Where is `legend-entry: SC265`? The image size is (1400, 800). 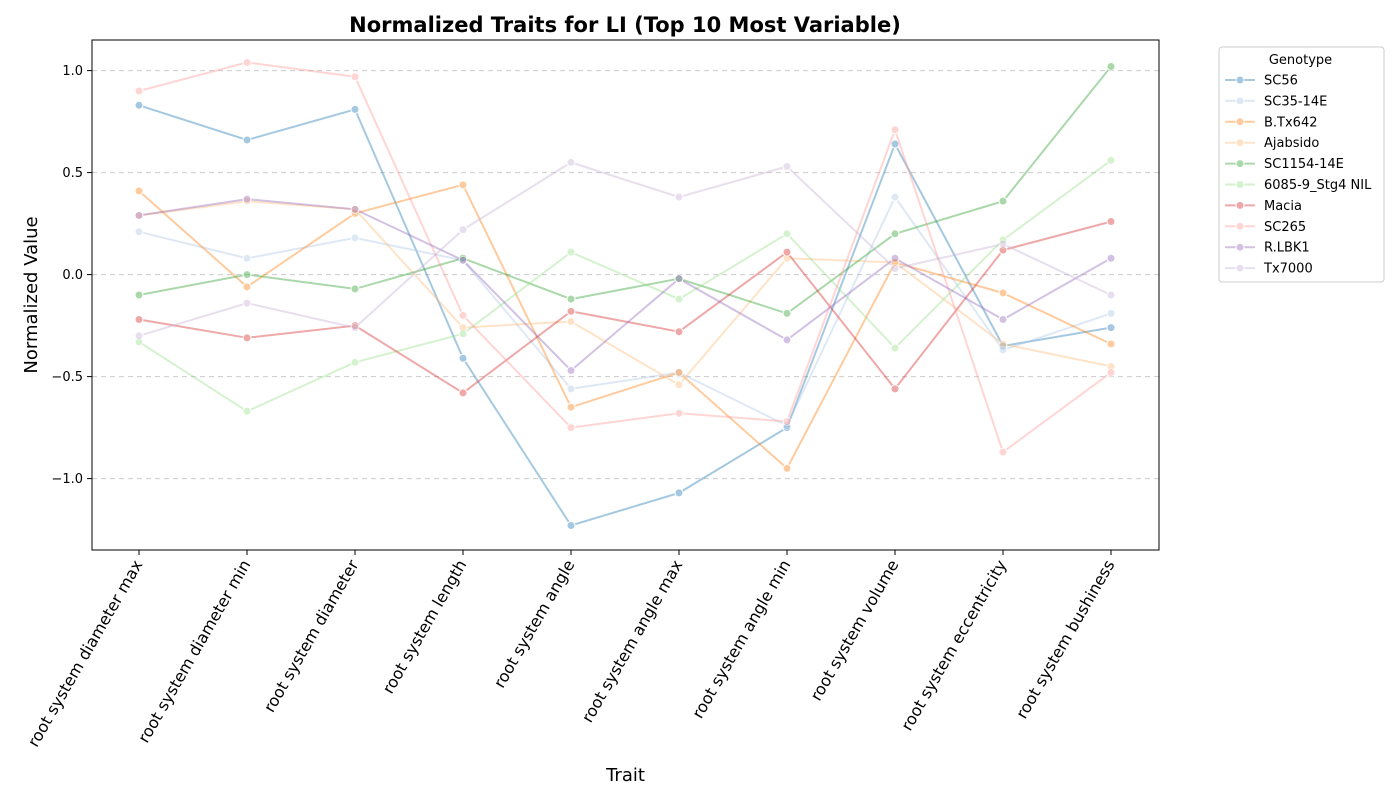
legend-entry: SC265 is located at coordinates (1265, 227).